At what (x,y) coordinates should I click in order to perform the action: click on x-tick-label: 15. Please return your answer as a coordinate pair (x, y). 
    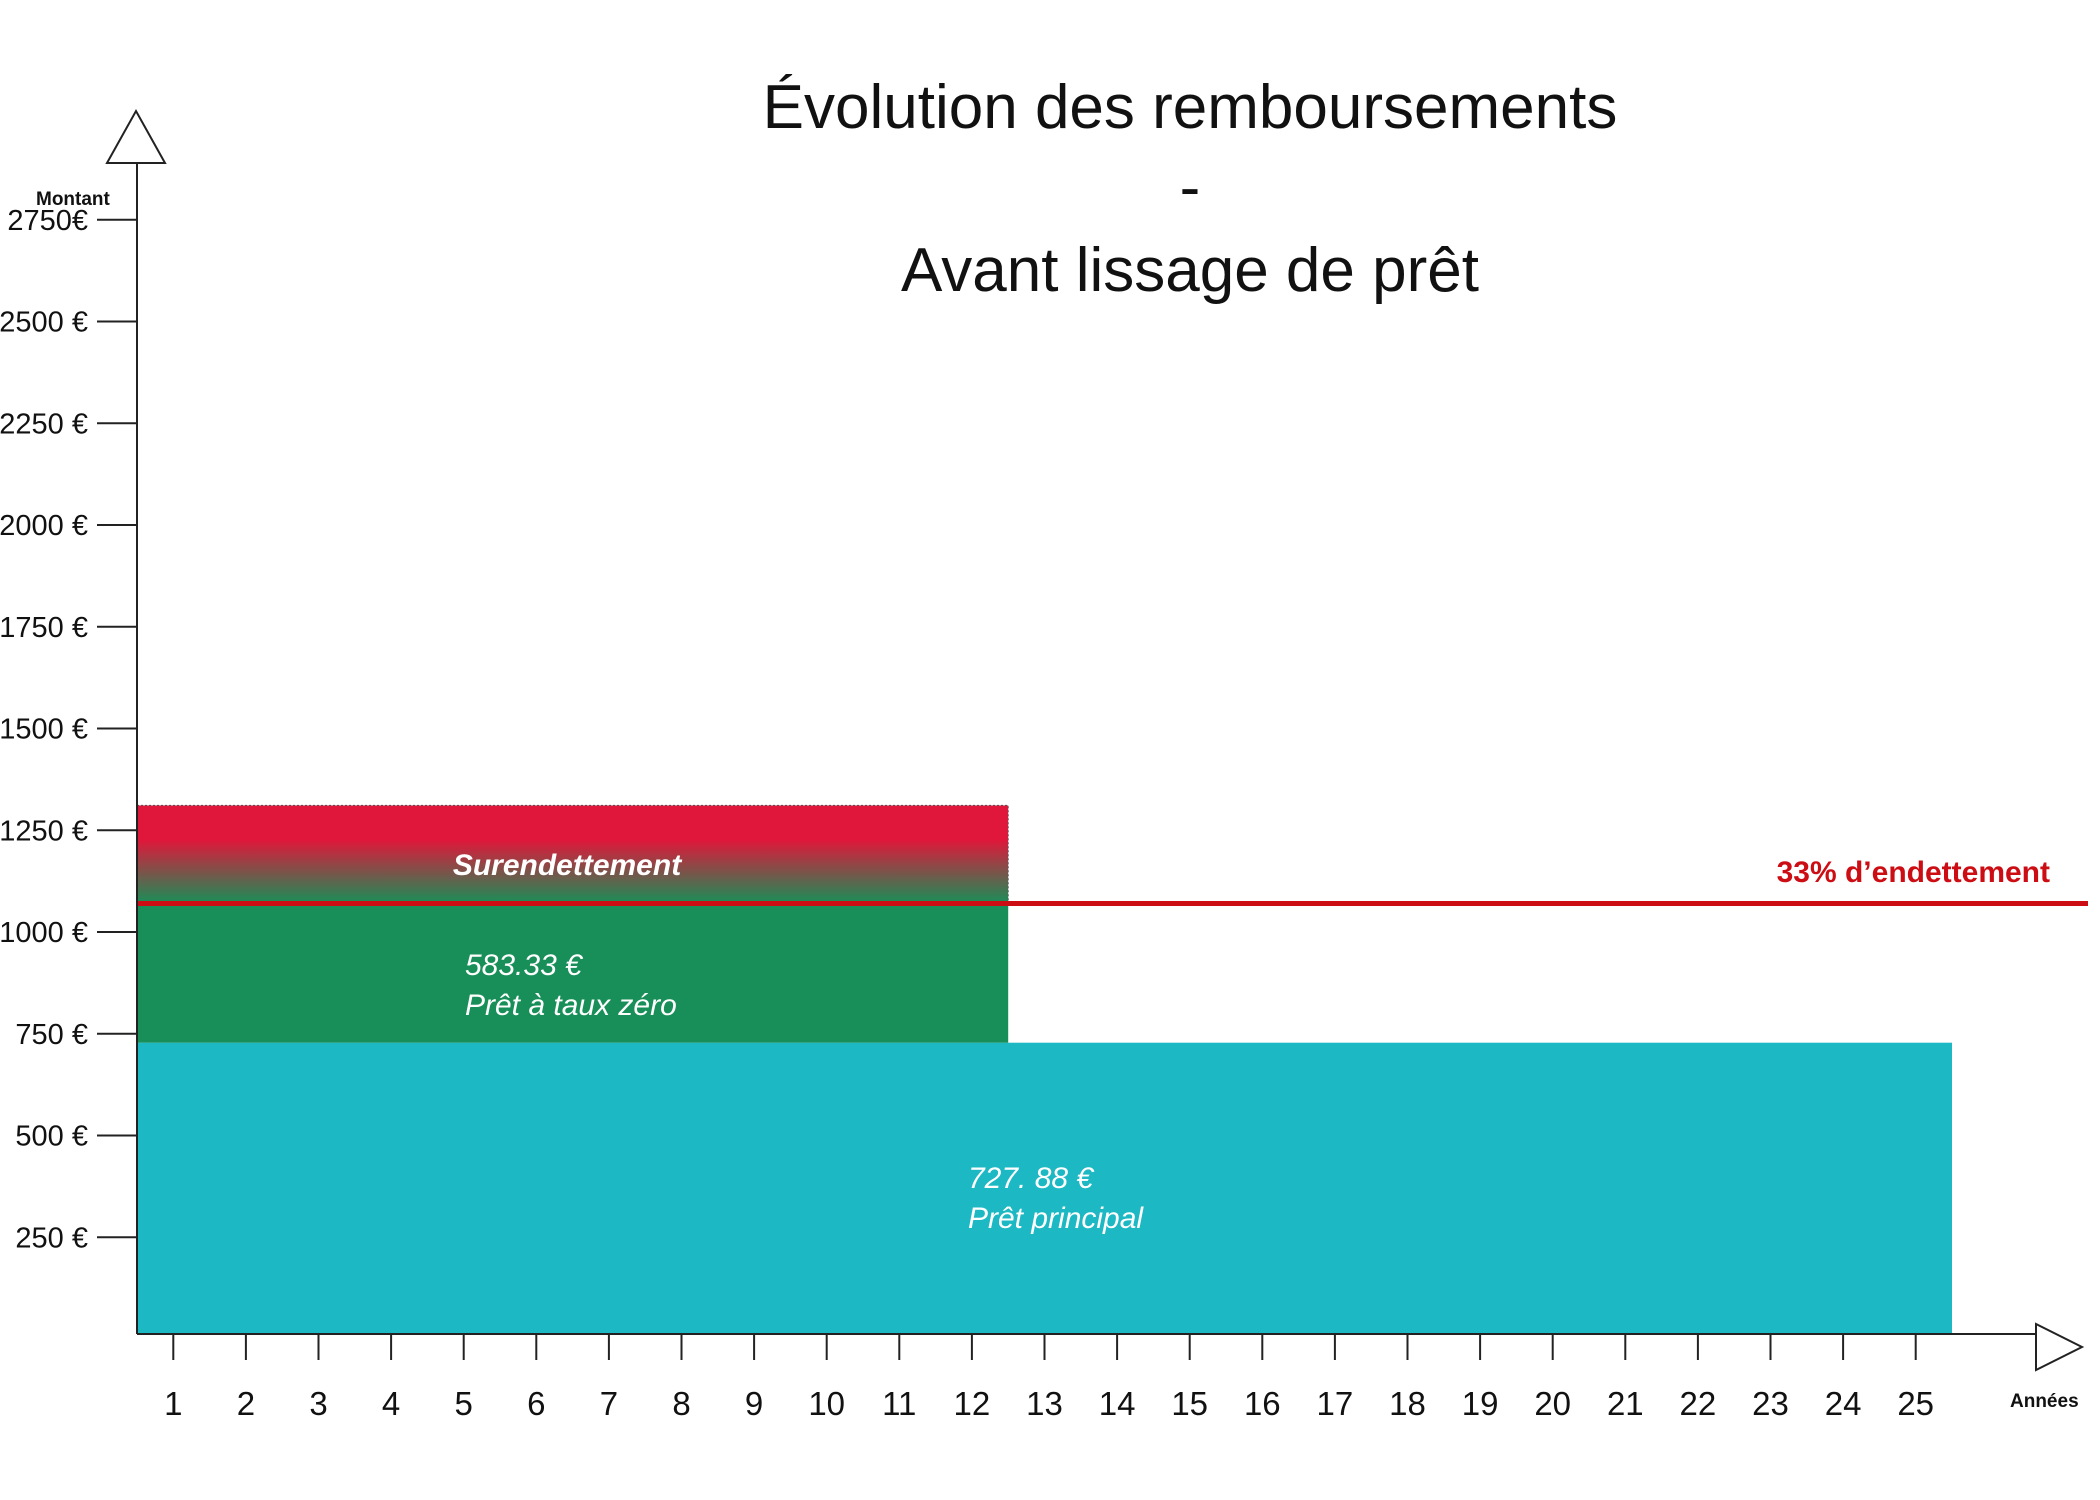
    Looking at the image, I should click on (1189, 1403).